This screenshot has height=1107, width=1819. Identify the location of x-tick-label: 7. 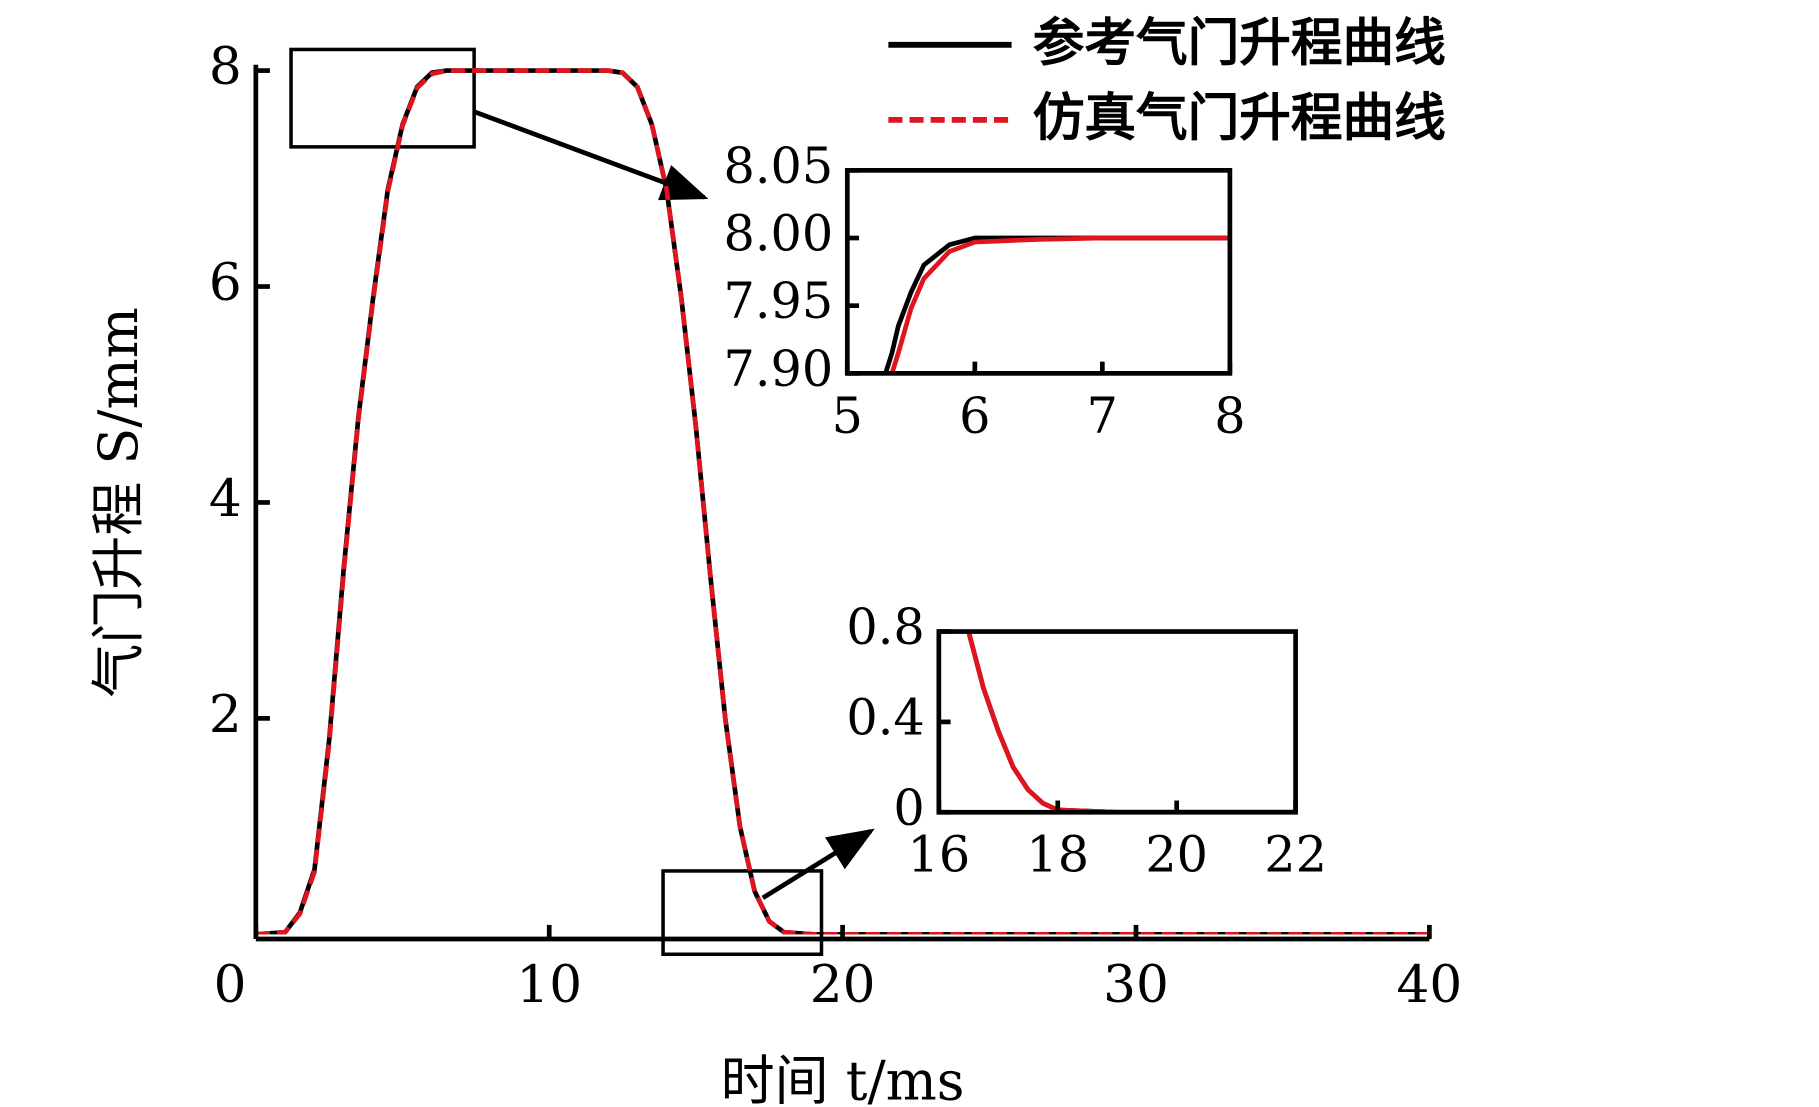
(1102, 416).